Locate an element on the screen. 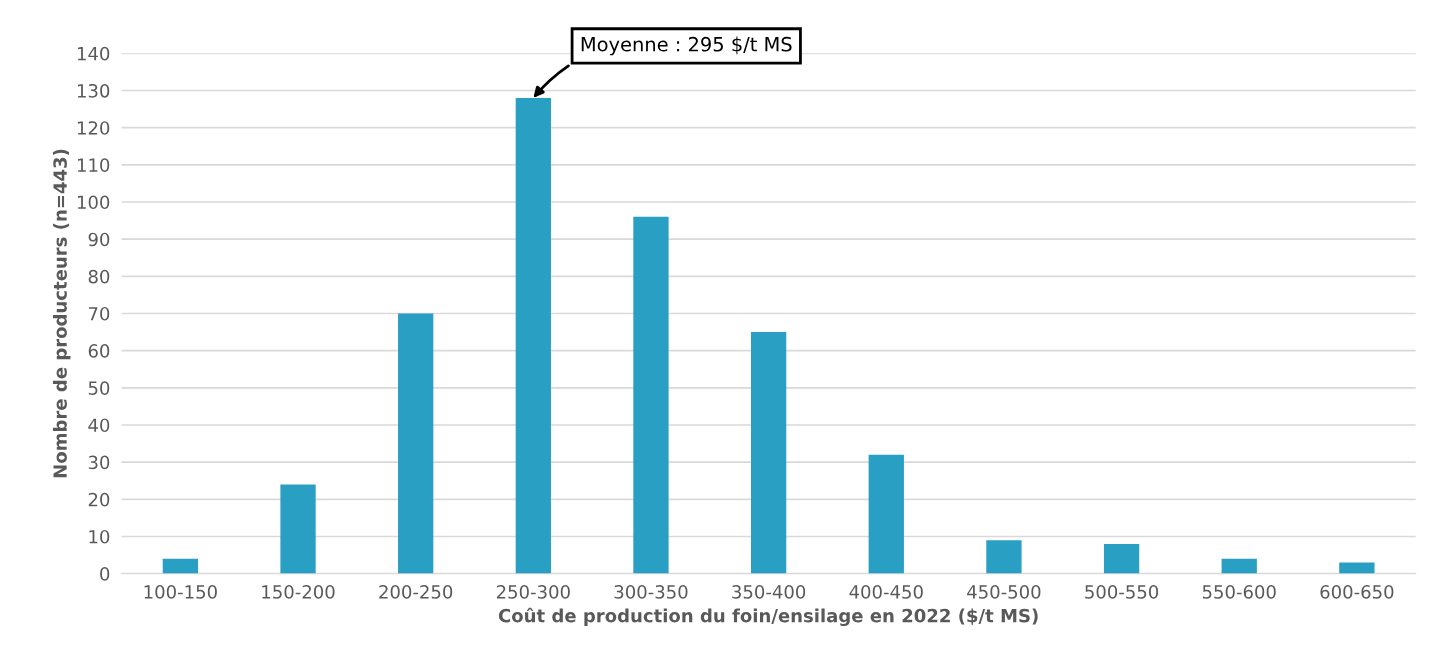 This screenshot has width=1430, height=667. x-tick-label: 200-250 is located at coordinates (416, 592).